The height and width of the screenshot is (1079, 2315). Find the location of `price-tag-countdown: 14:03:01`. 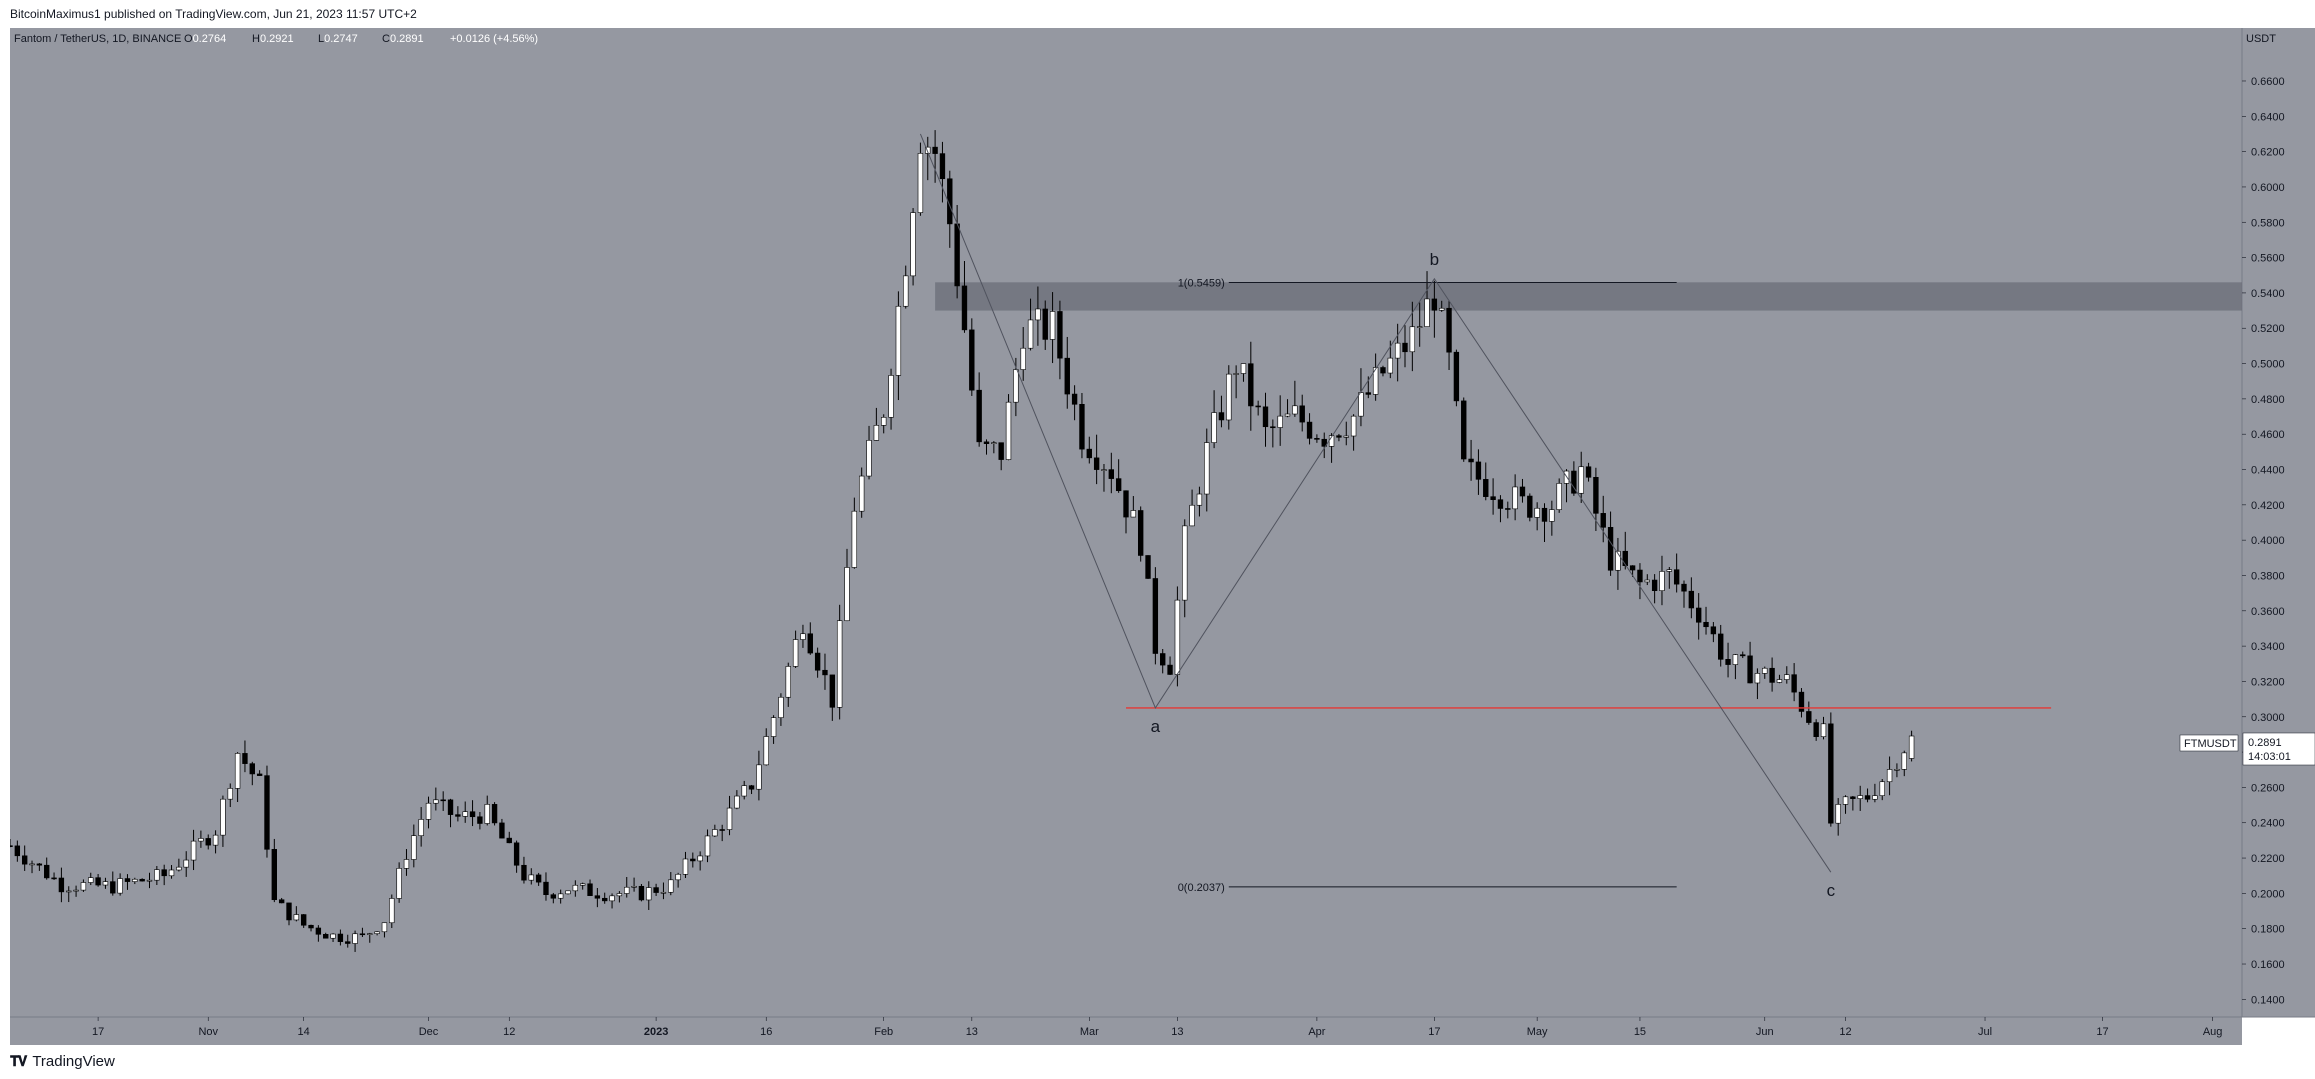

price-tag-countdown: 14:03:01 is located at coordinates (2269, 757).